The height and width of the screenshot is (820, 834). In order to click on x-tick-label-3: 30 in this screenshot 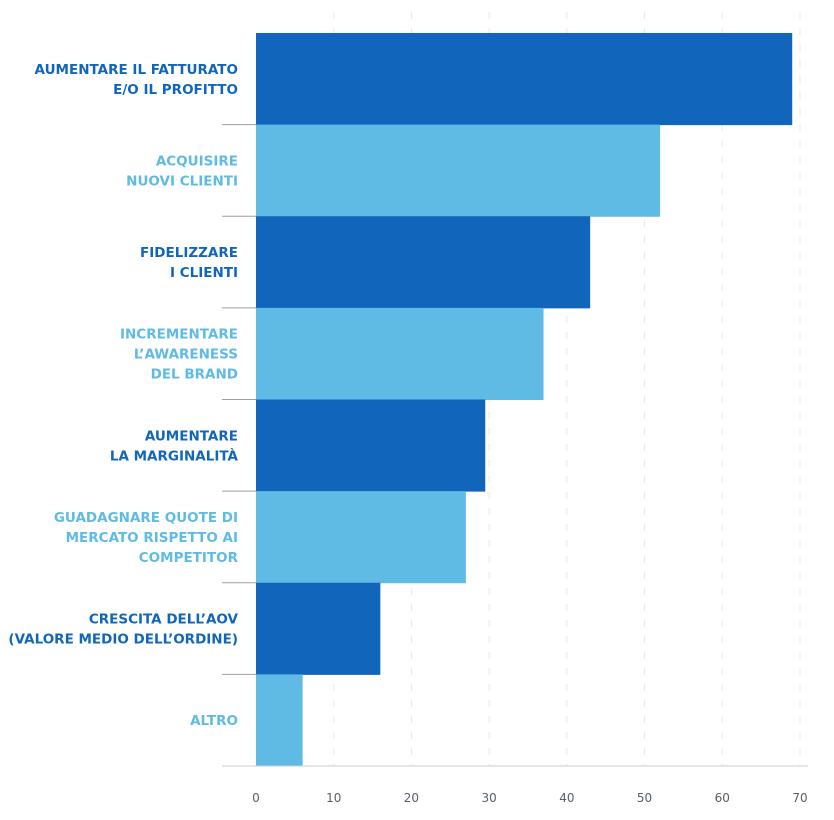, I will do `click(489, 798)`.